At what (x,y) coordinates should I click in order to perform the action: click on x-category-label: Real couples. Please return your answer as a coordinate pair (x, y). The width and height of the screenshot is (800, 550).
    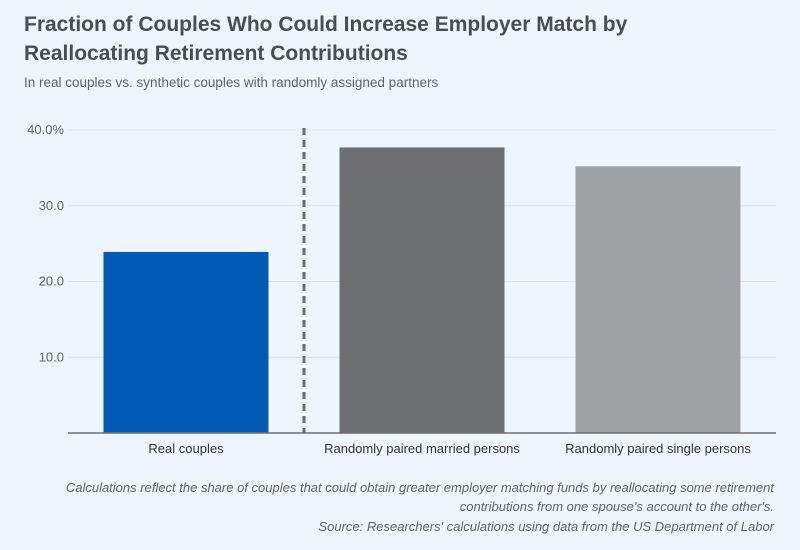
    Looking at the image, I should click on (186, 448).